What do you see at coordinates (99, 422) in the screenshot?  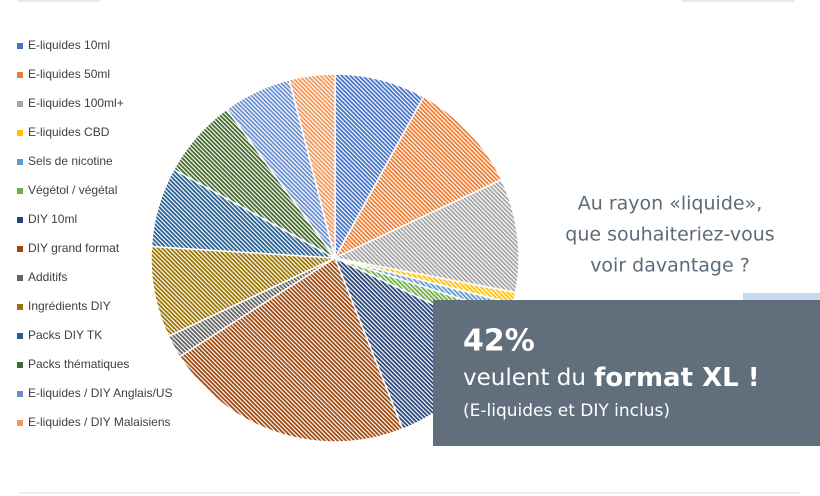 I see `legend-label: E-liquides / DIY Malaisiens` at bounding box center [99, 422].